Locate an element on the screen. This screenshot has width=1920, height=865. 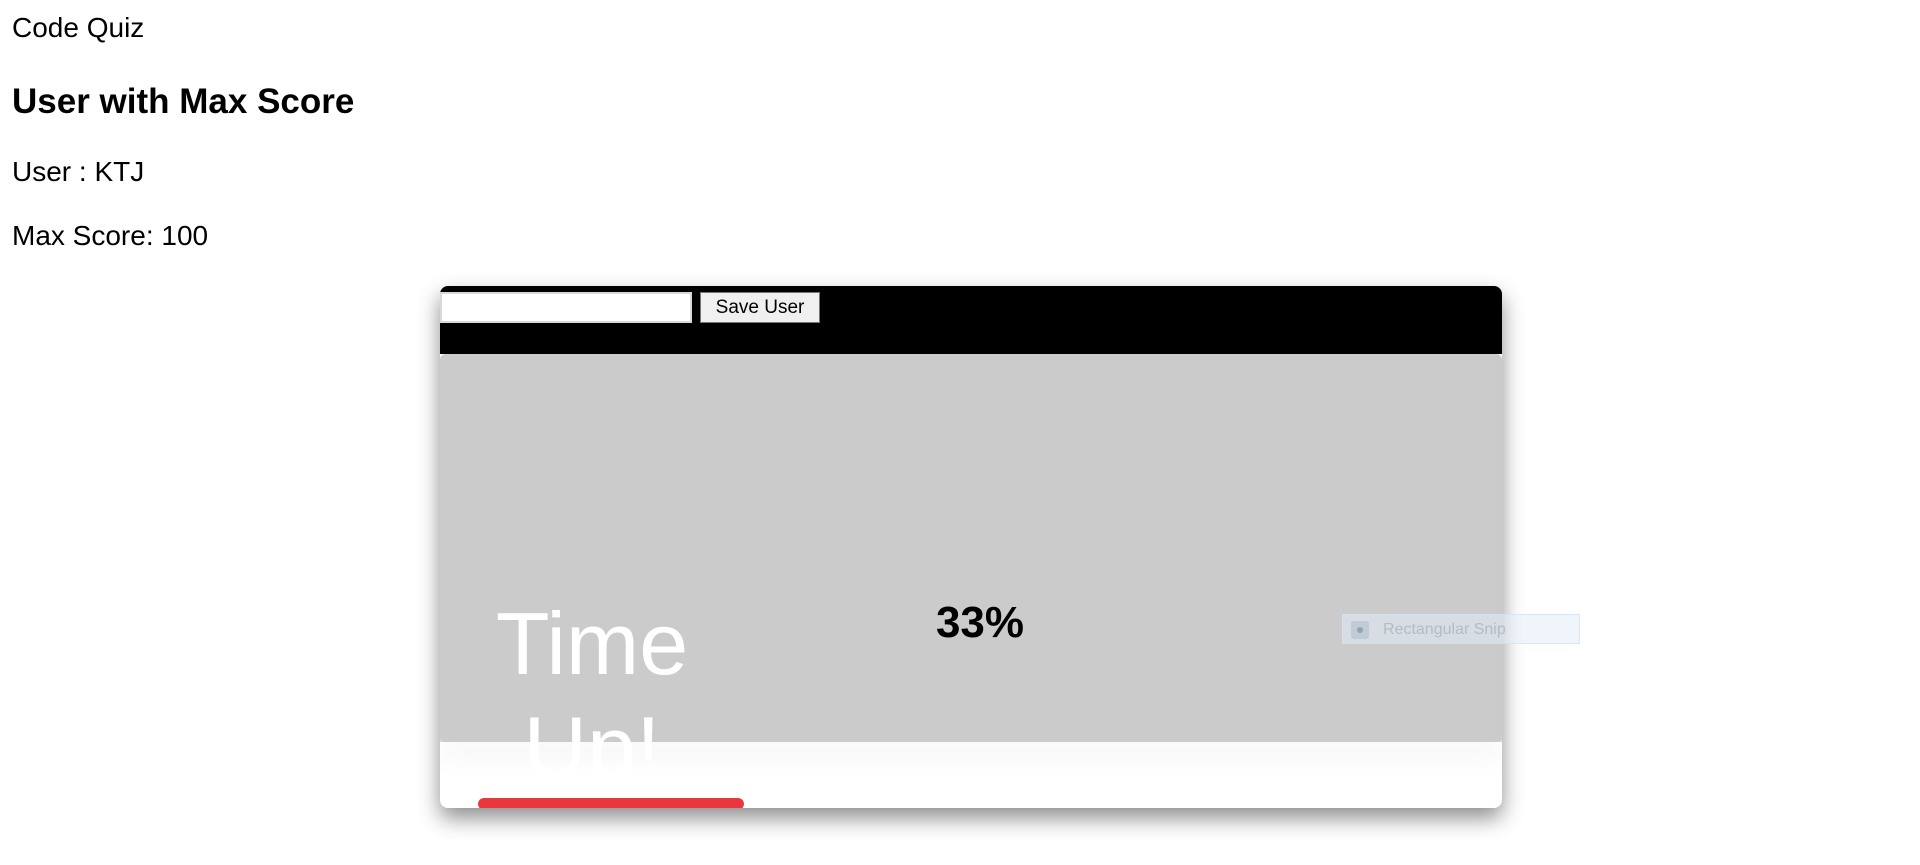
timer-bar is located at coordinates (611, 803).